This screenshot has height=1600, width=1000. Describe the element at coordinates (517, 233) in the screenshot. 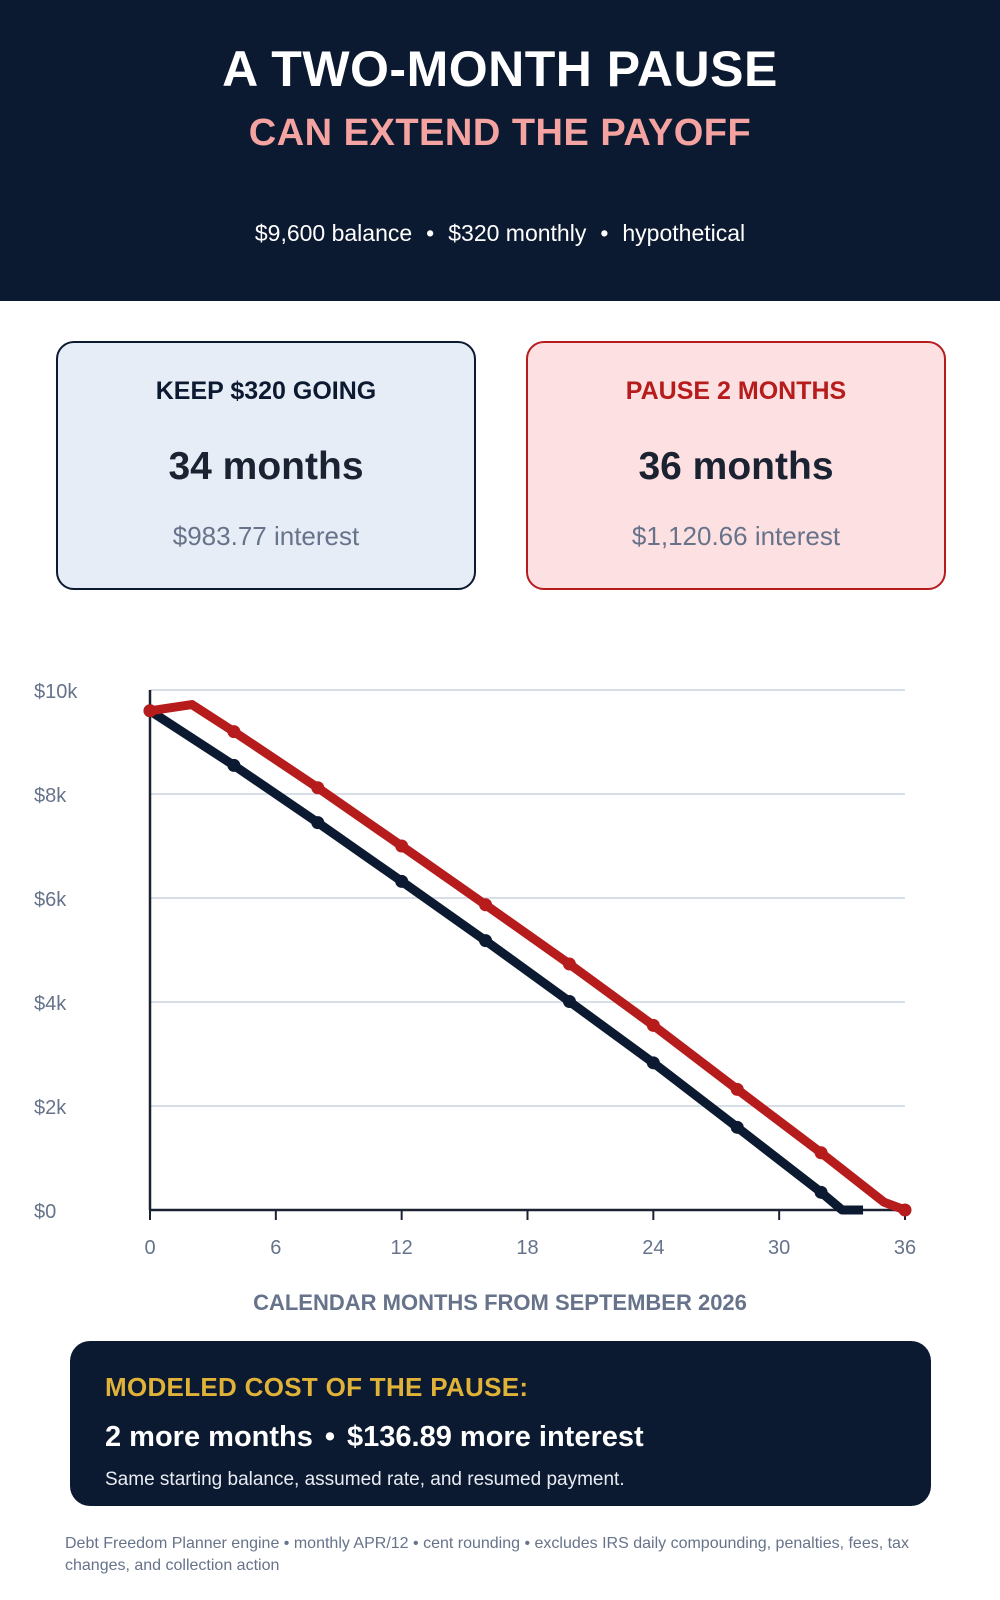

I see `meta-payment: $320 monthly` at that location.